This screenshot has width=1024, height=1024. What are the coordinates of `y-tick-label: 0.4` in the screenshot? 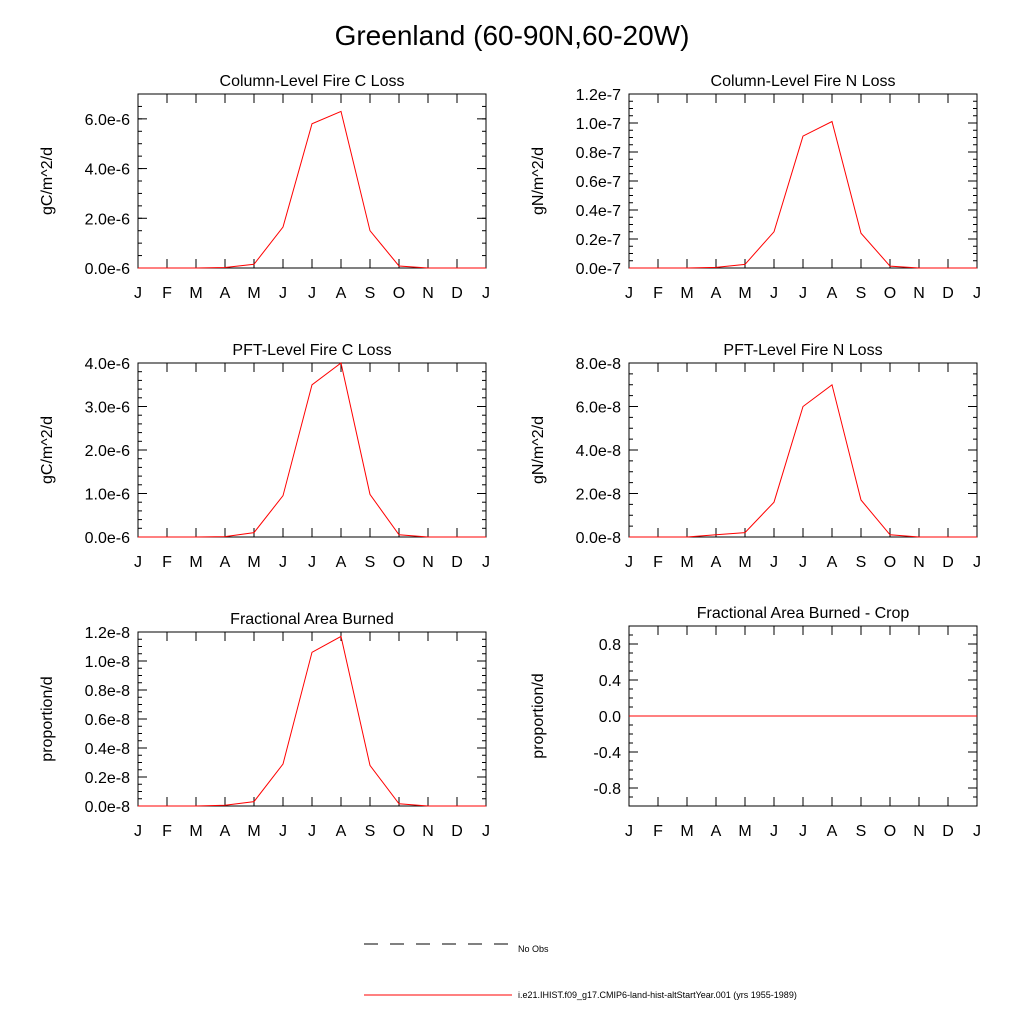 It's located at (610, 681).